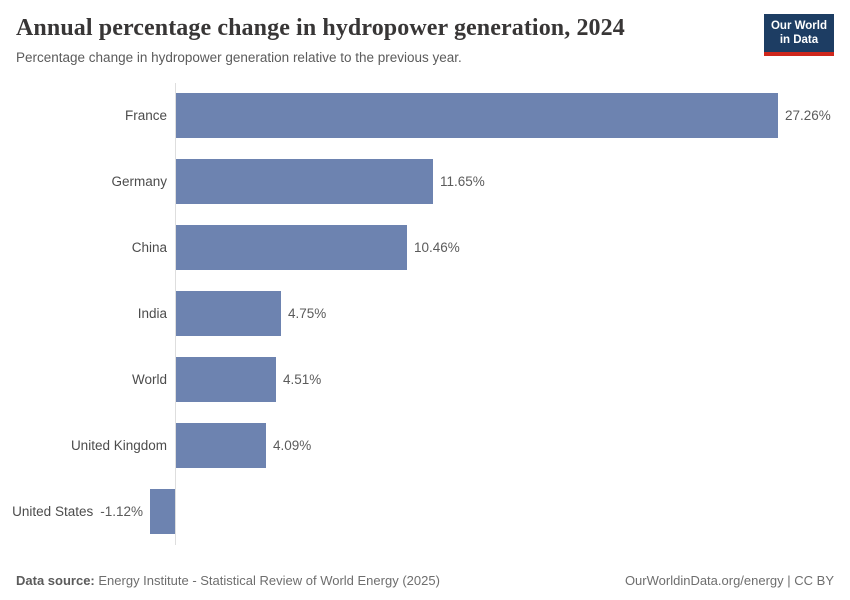 Image resolution: width=850 pixels, height=600 pixels. I want to click on bar-row: United States -1.12%, so click(423, 512).